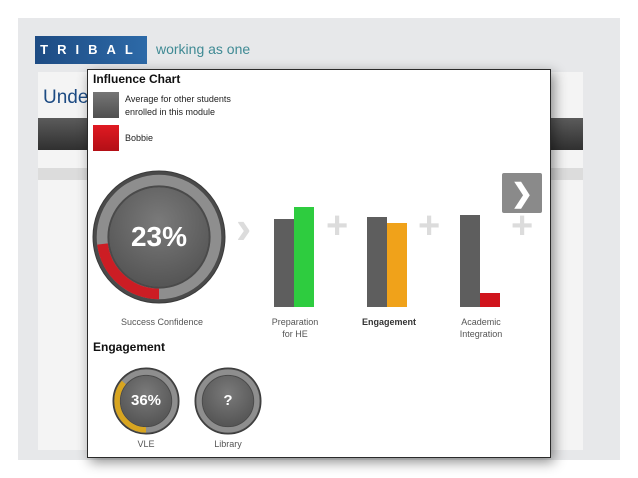 This screenshot has width=638, height=478. What do you see at coordinates (162, 322) in the screenshot?
I see `success-confidence-label: Success Confidence` at bounding box center [162, 322].